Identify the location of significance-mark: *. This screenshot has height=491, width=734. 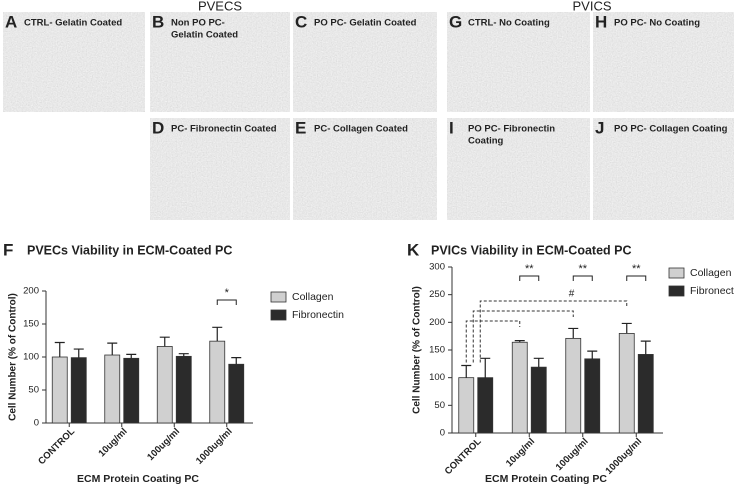
(227, 293).